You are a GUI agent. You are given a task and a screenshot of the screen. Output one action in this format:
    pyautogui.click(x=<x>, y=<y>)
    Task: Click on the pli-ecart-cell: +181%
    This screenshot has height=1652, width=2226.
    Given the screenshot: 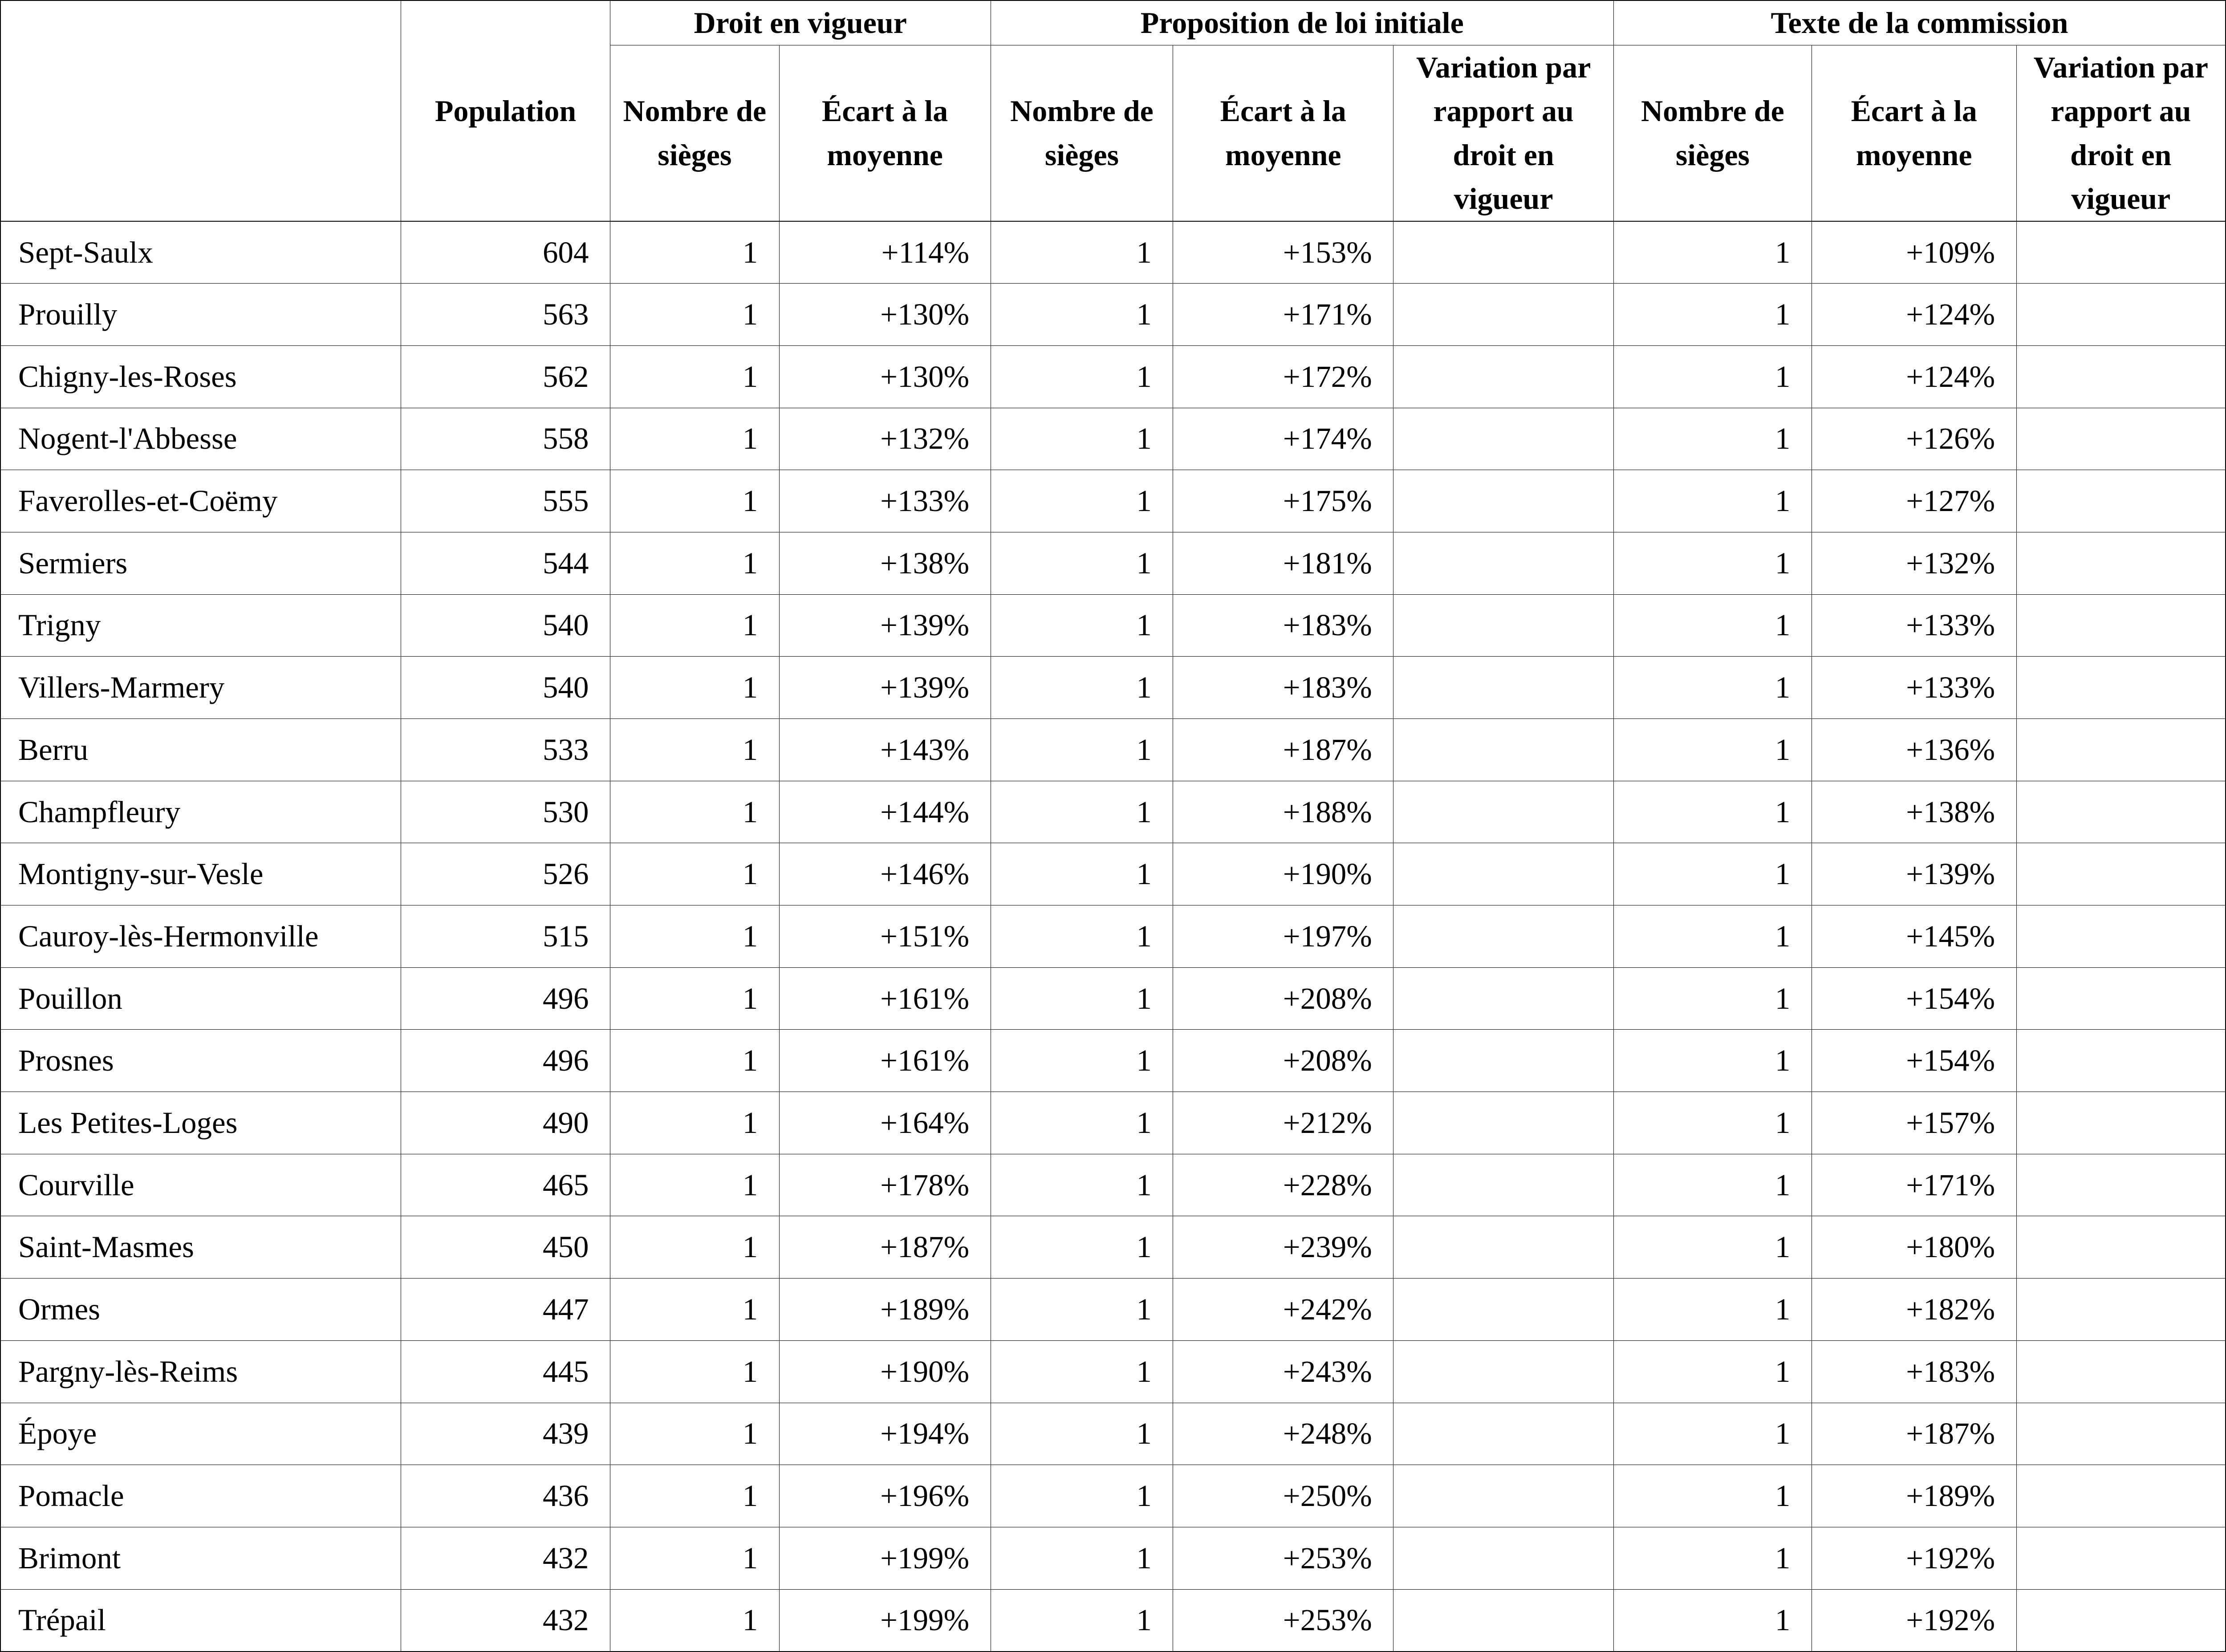 What is the action you would take?
    pyautogui.click(x=1283, y=563)
    